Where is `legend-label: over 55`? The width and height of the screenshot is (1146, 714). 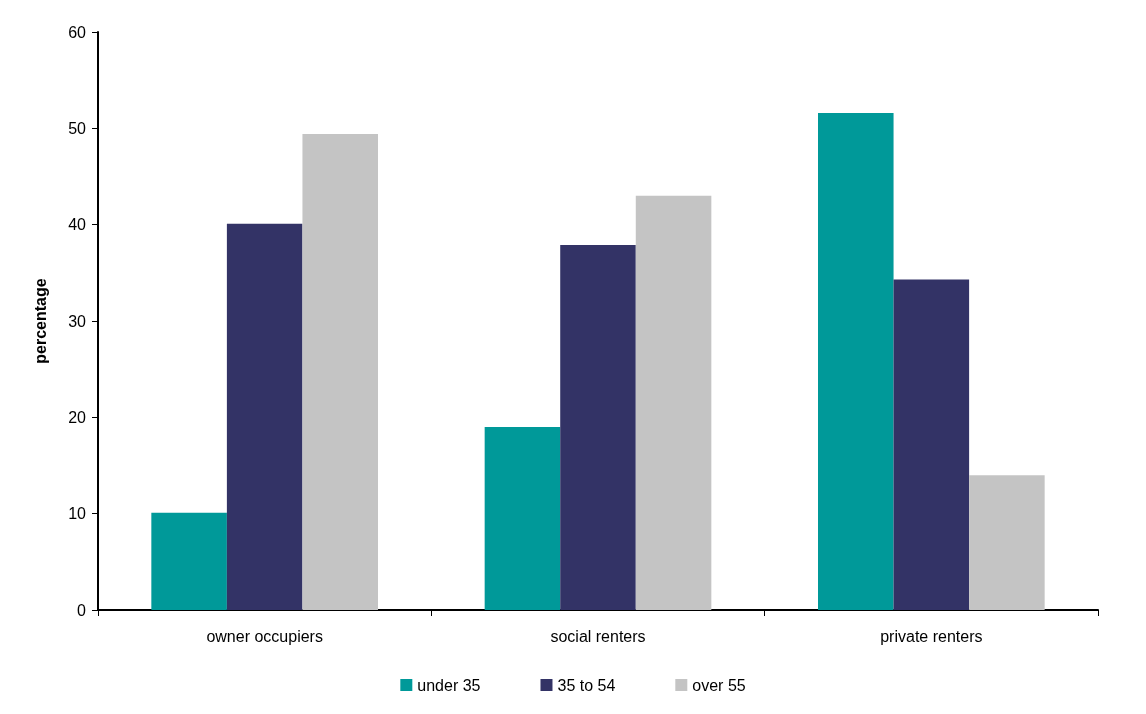 legend-label: over 55 is located at coordinates (719, 685).